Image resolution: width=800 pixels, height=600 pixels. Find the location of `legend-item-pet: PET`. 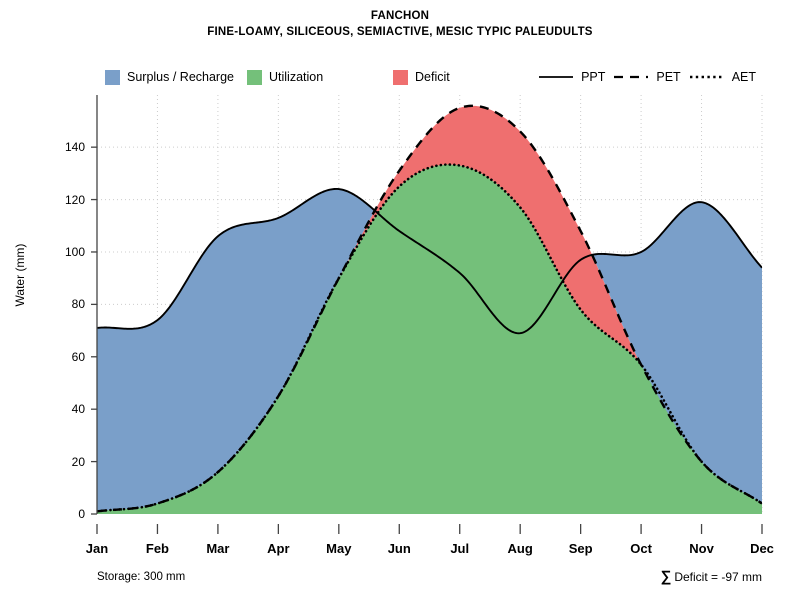

legend-item-pet: PET is located at coordinates (647, 77).